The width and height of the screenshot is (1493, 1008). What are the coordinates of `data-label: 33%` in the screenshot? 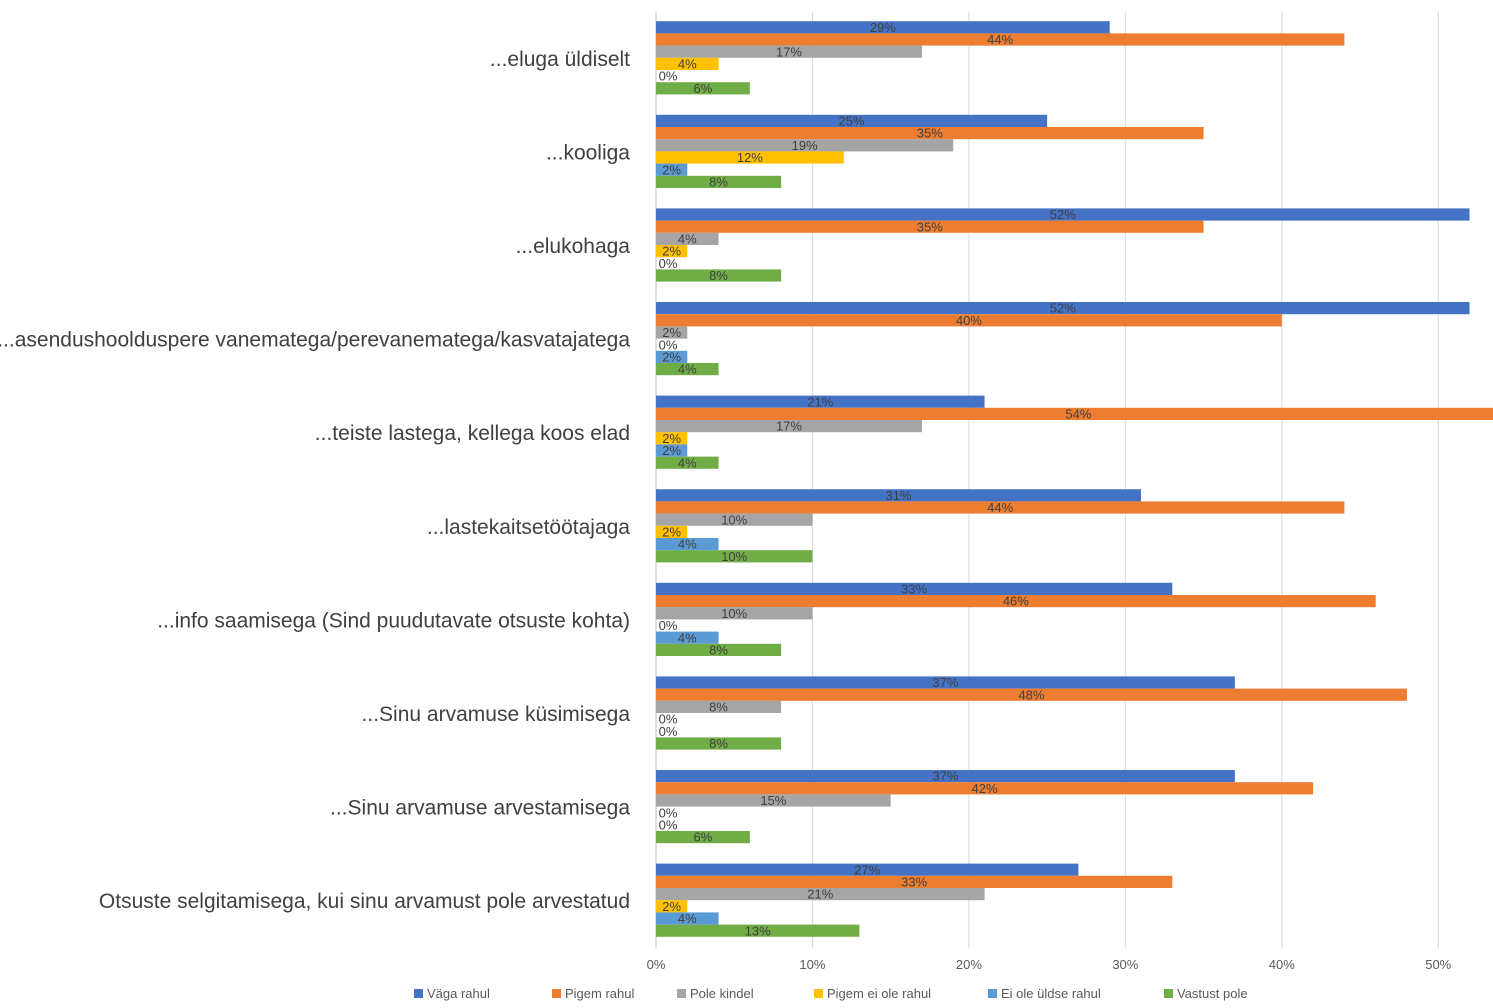 It's located at (914, 589).